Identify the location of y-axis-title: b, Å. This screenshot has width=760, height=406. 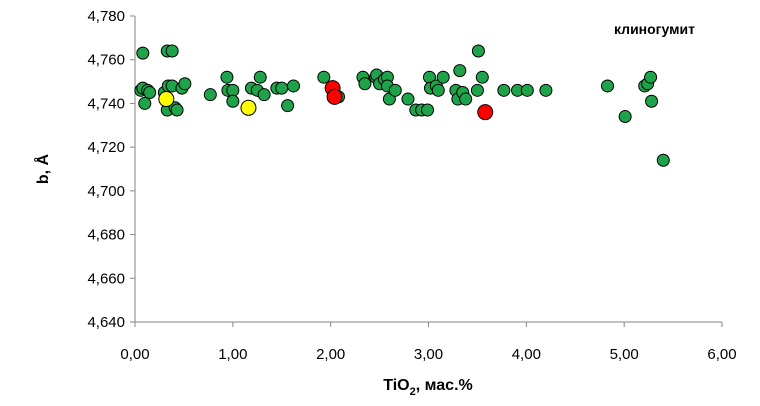
(42, 168).